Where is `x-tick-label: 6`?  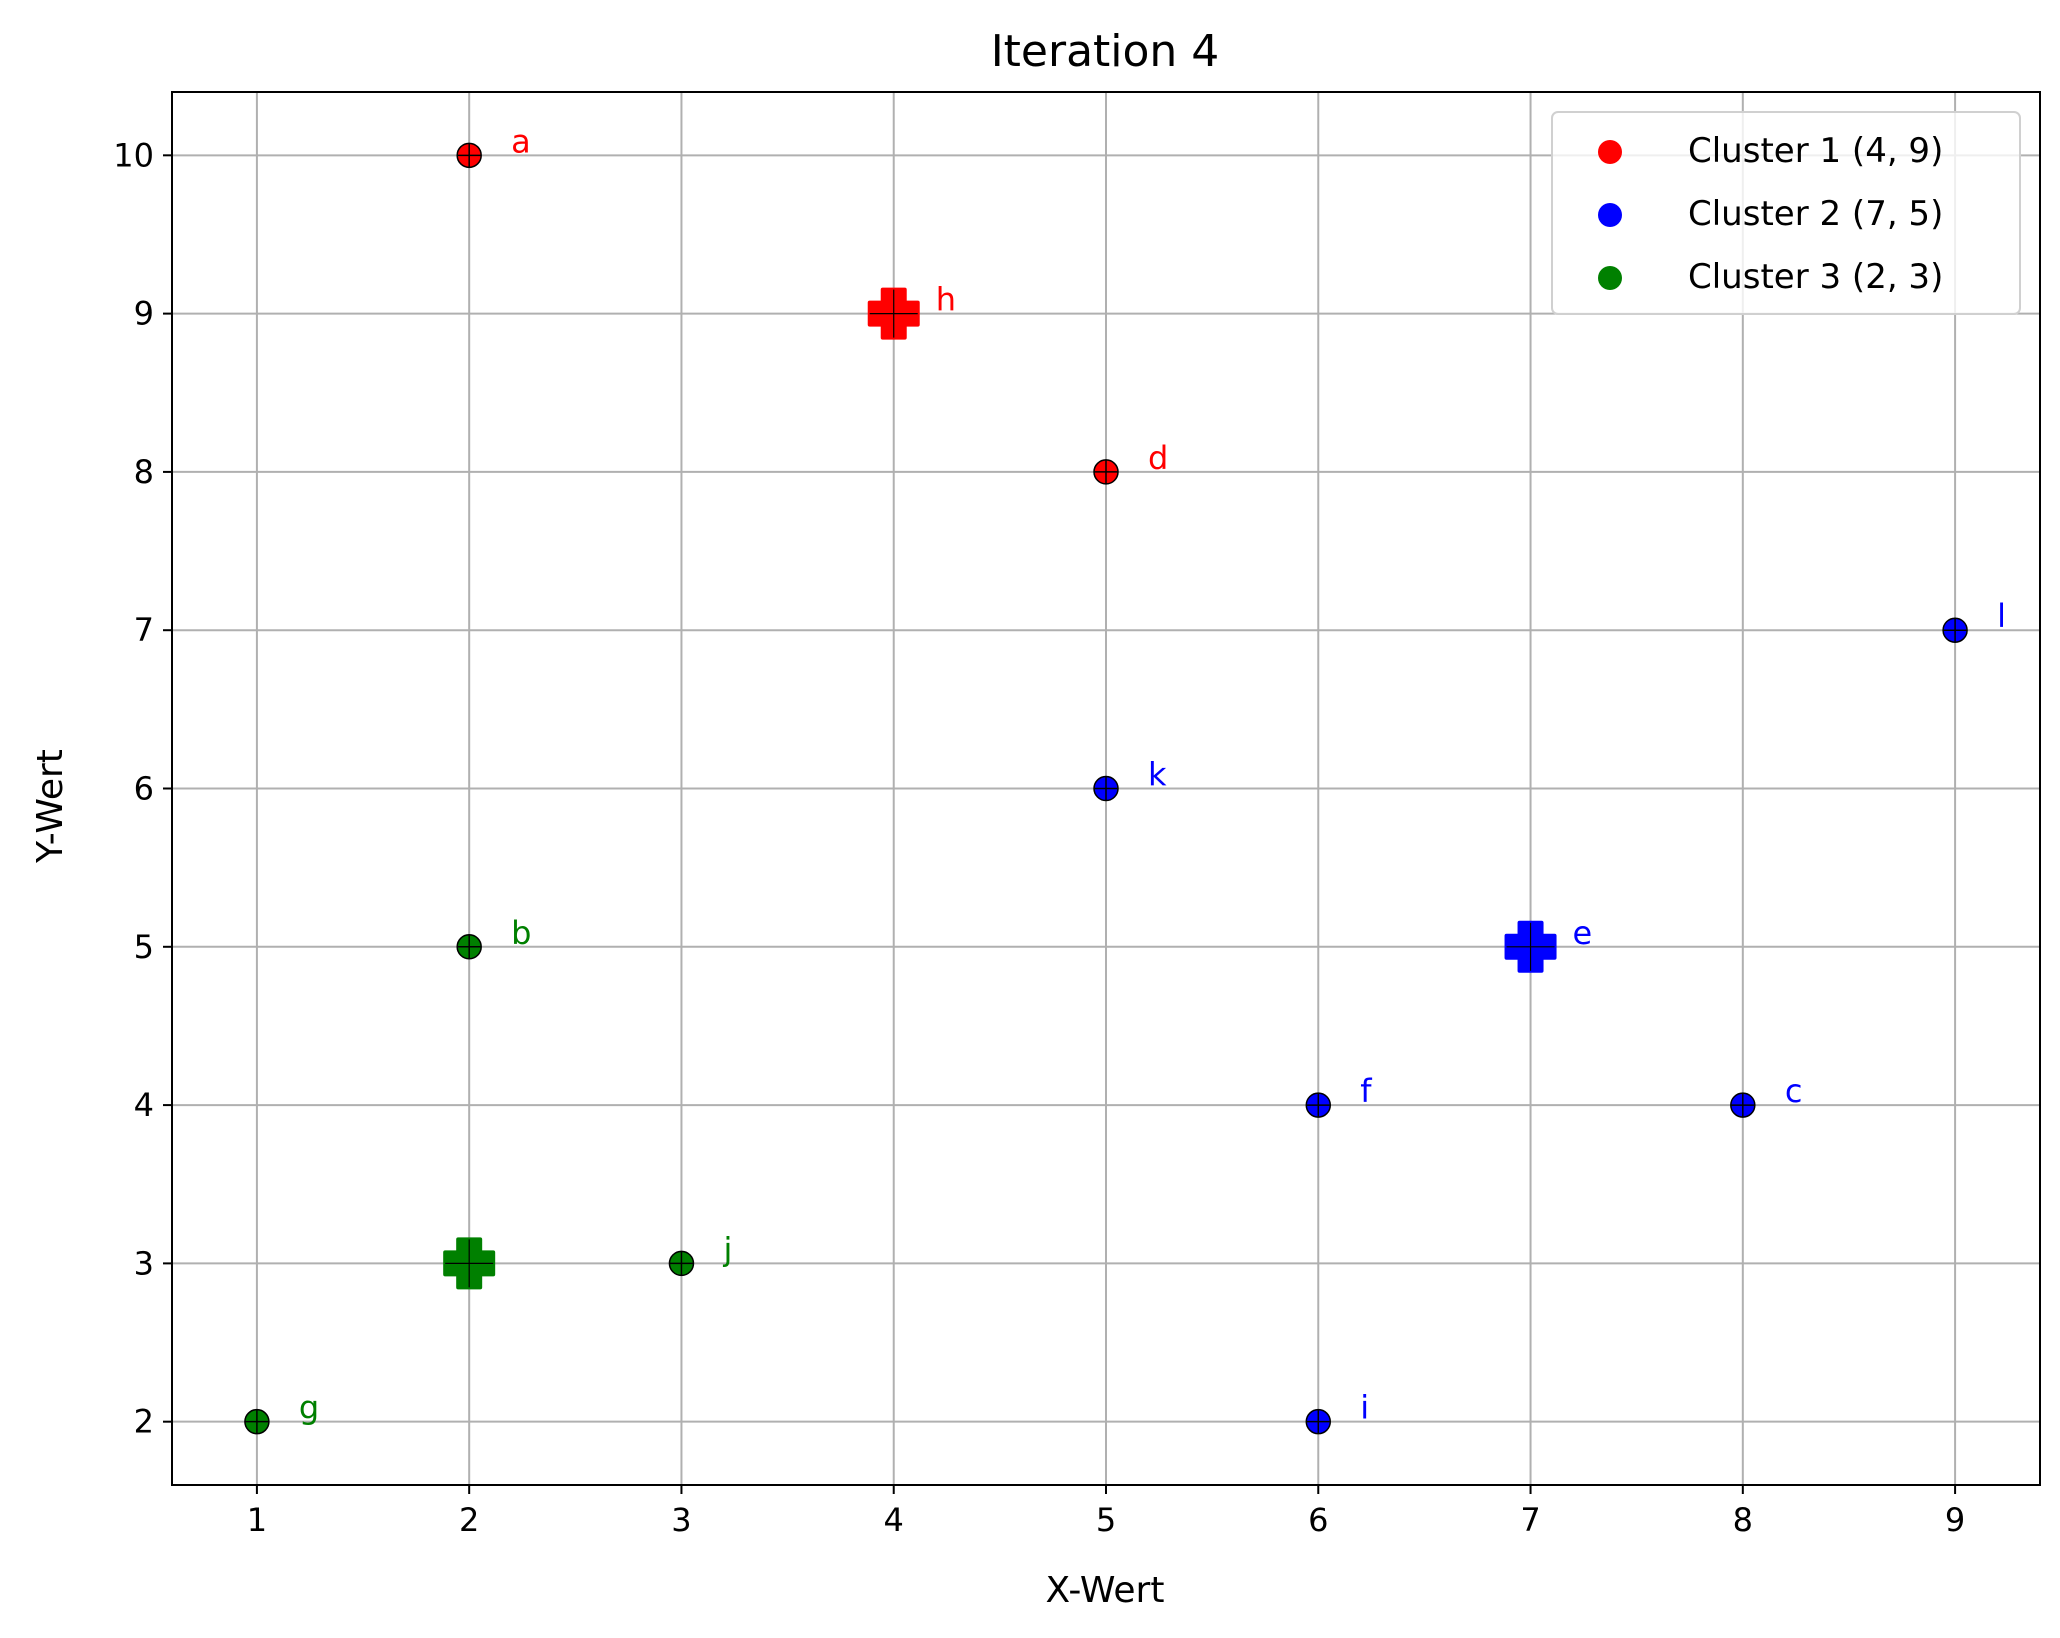 x-tick-label: 6 is located at coordinates (1318, 1520).